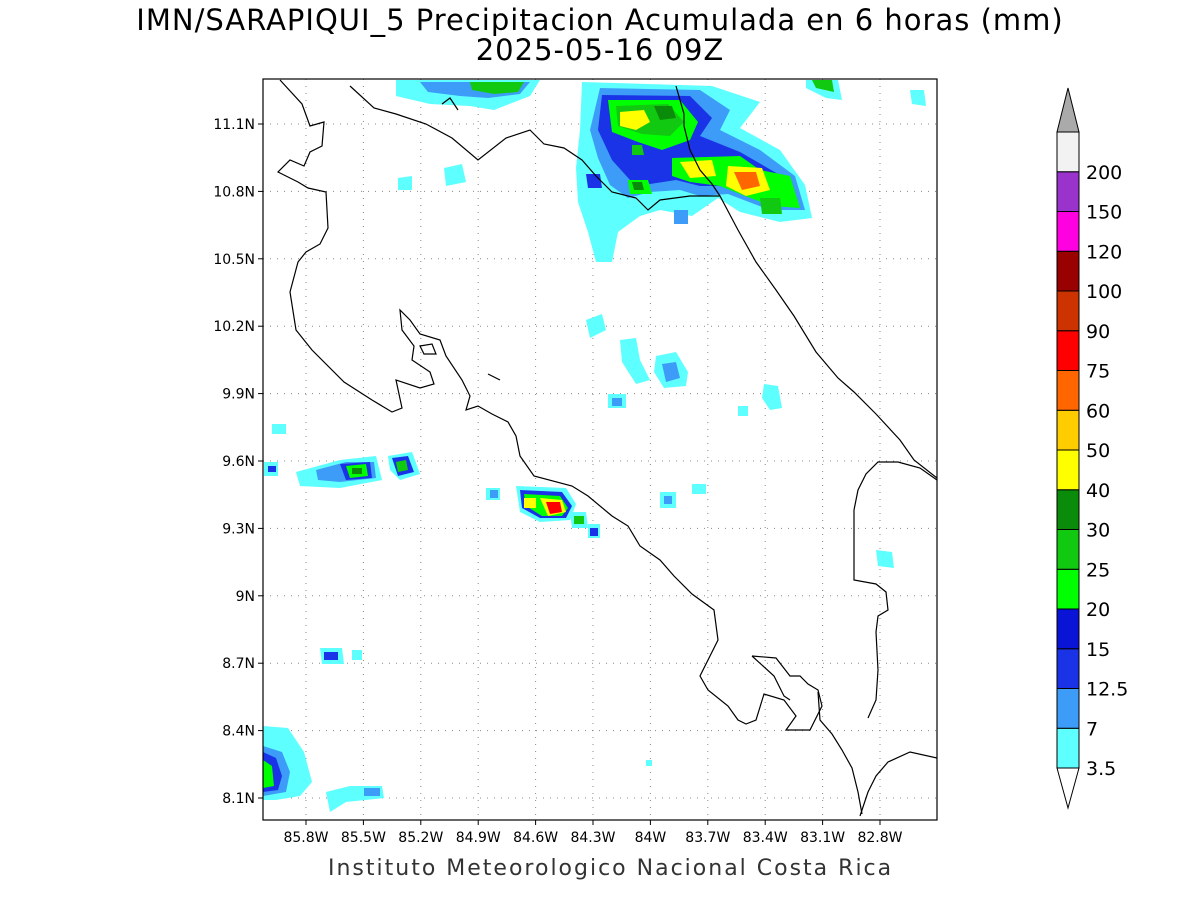  What do you see at coordinates (234, 192) in the screenshot?
I see `lat-tick-label: 10.8N` at bounding box center [234, 192].